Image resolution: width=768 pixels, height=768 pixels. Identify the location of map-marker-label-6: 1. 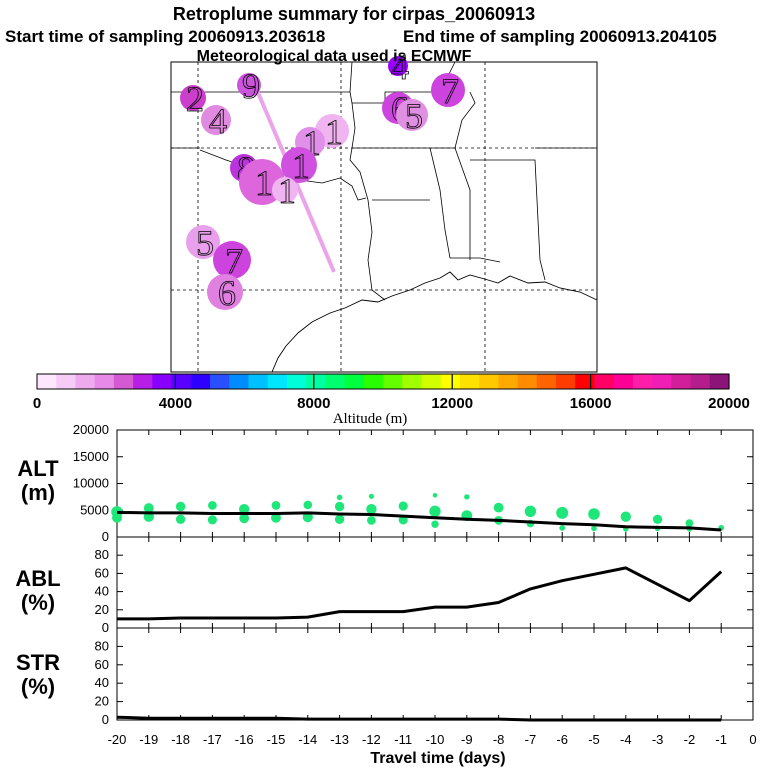
(301, 166).